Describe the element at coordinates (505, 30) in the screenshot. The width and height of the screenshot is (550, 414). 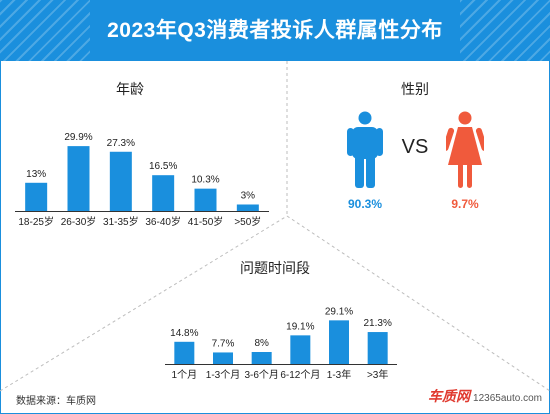
I see `banner-stripes-right` at that location.